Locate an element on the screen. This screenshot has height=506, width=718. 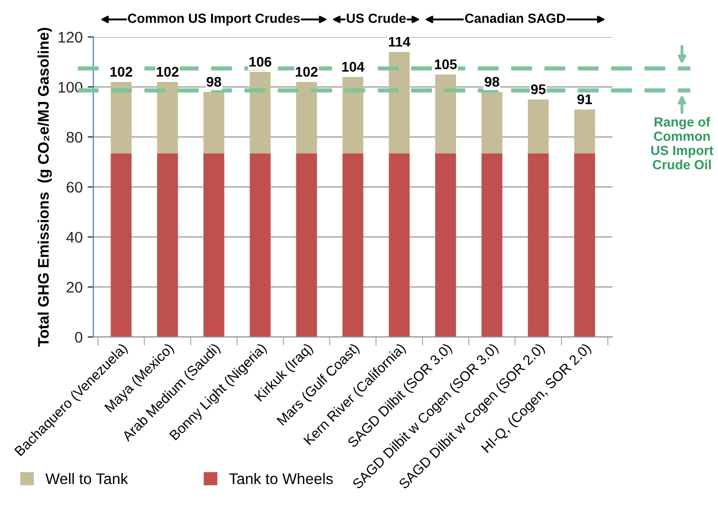
y-tick-label: 60 is located at coordinates (74, 187).